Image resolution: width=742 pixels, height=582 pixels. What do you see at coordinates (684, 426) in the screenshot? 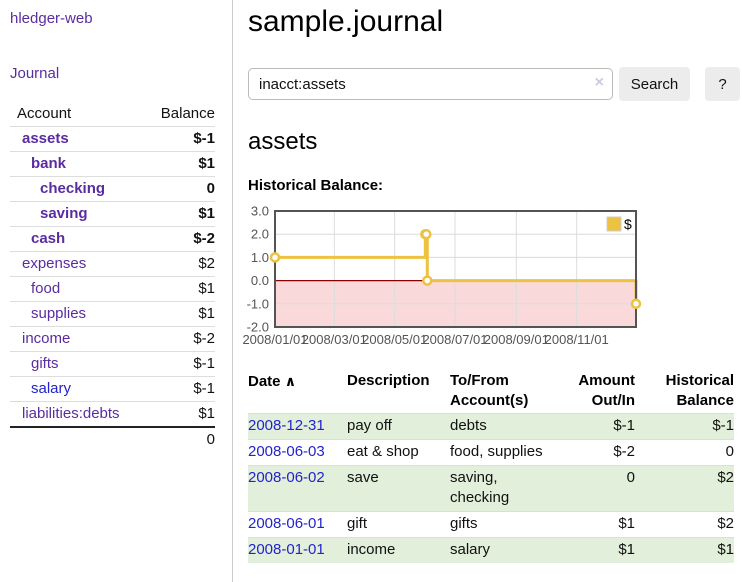
I see `register-balance-cell: $-1` at bounding box center [684, 426].